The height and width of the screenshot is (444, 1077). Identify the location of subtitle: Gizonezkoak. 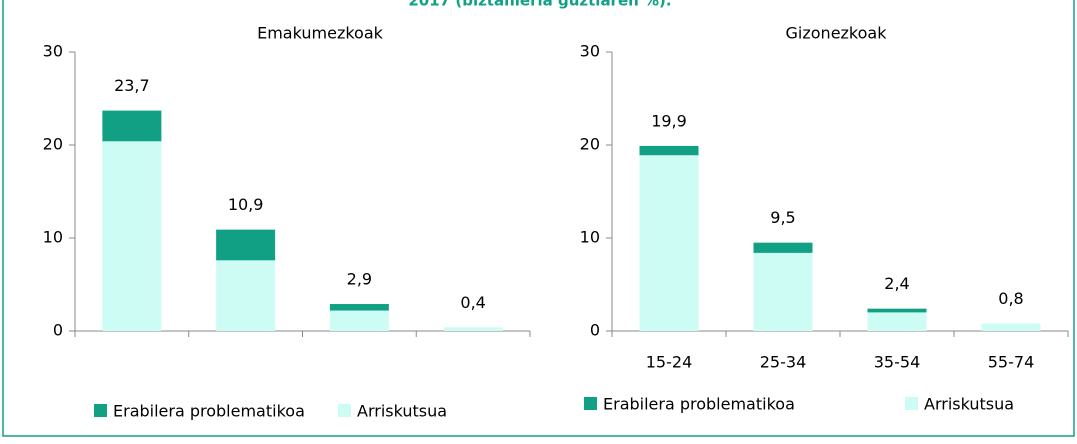
(837, 33).